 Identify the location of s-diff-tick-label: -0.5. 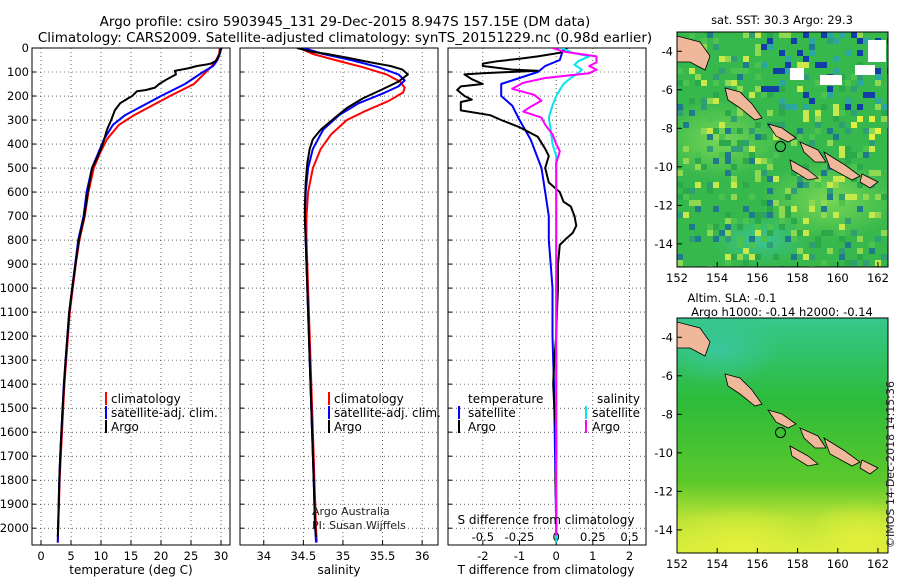
(483, 537).